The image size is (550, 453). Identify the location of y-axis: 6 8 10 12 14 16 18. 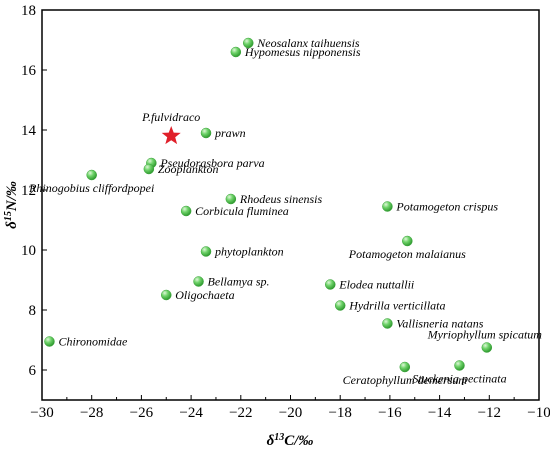
(34, 191).